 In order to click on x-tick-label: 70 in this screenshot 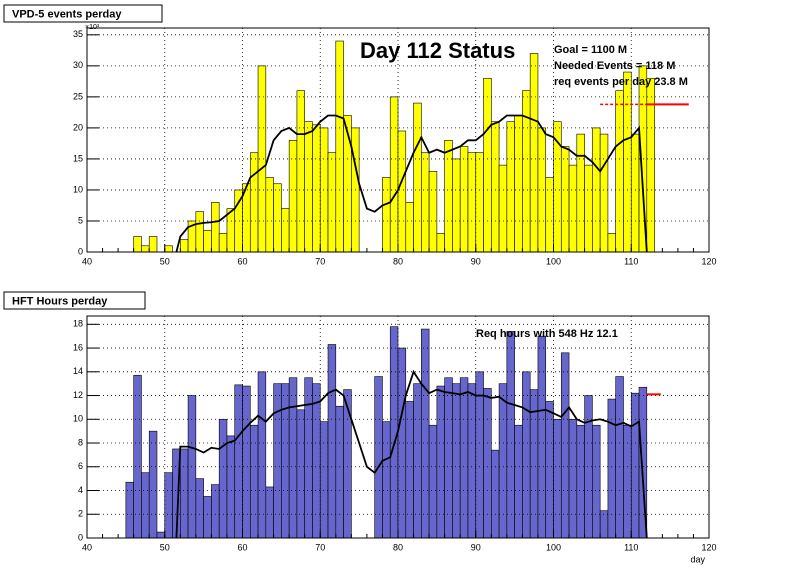, I will do `click(320, 547)`.